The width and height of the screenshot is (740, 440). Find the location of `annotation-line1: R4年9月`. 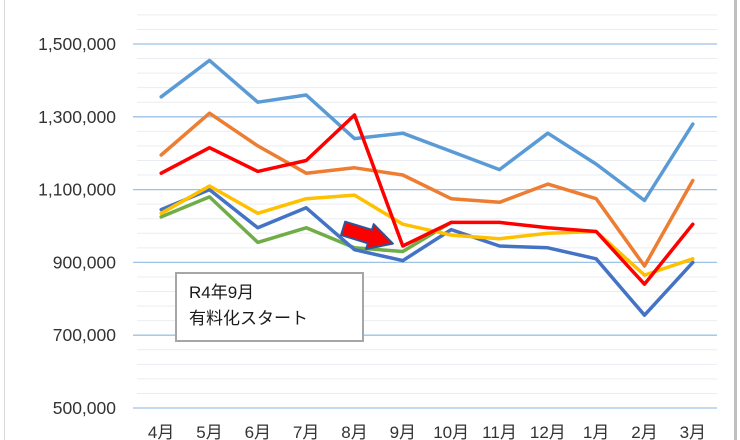

annotation-line1: R4年9月 is located at coordinates (222, 292).